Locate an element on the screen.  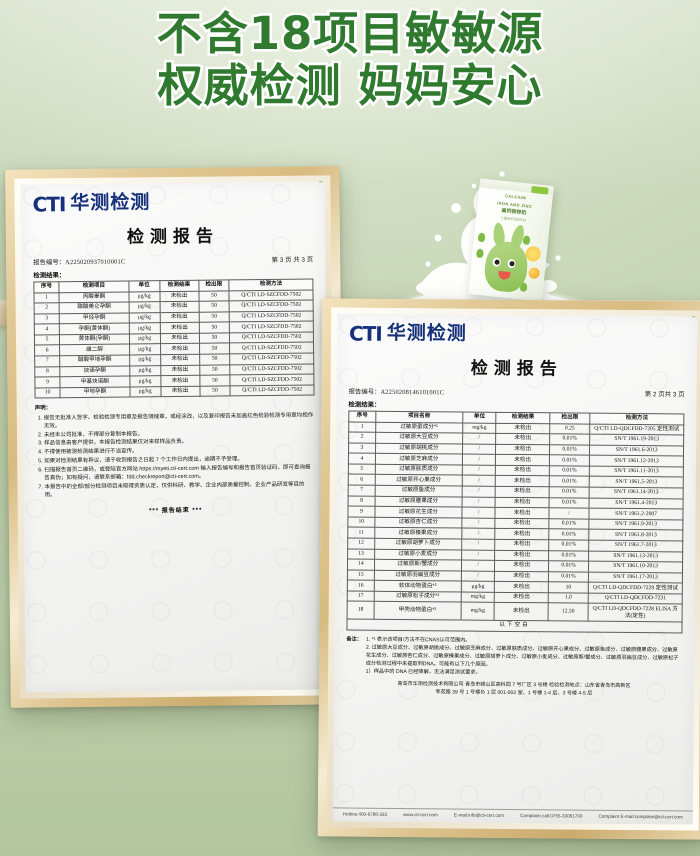
carton-badge is located at coordinates (540, 190).